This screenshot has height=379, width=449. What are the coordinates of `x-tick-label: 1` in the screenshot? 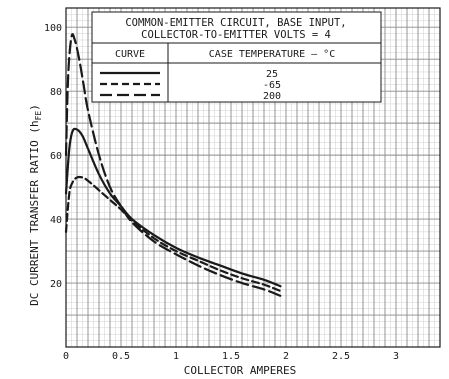 It's located at (176, 356).